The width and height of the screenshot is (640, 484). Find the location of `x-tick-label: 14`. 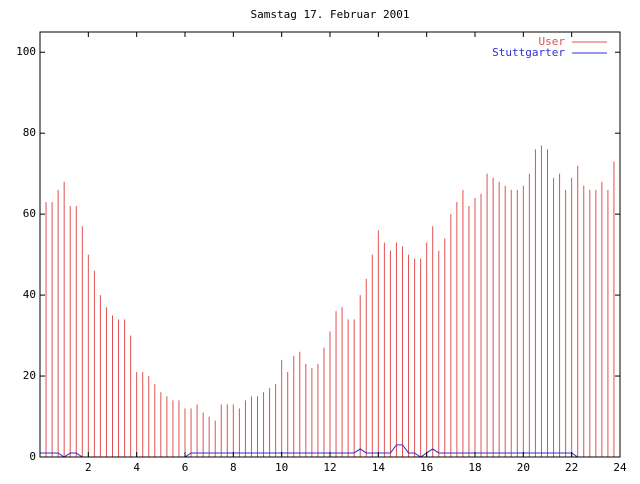

x-tick-label: 14 is located at coordinates (379, 467).